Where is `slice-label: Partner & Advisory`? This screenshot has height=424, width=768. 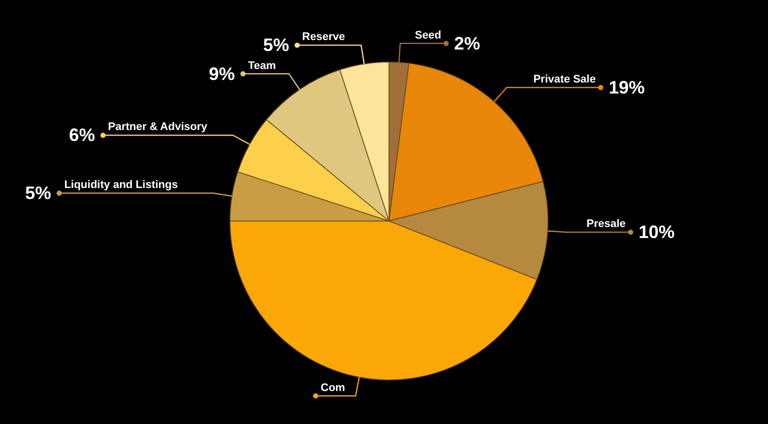 slice-label: Partner & Advisory is located at coordinates (158, 127).